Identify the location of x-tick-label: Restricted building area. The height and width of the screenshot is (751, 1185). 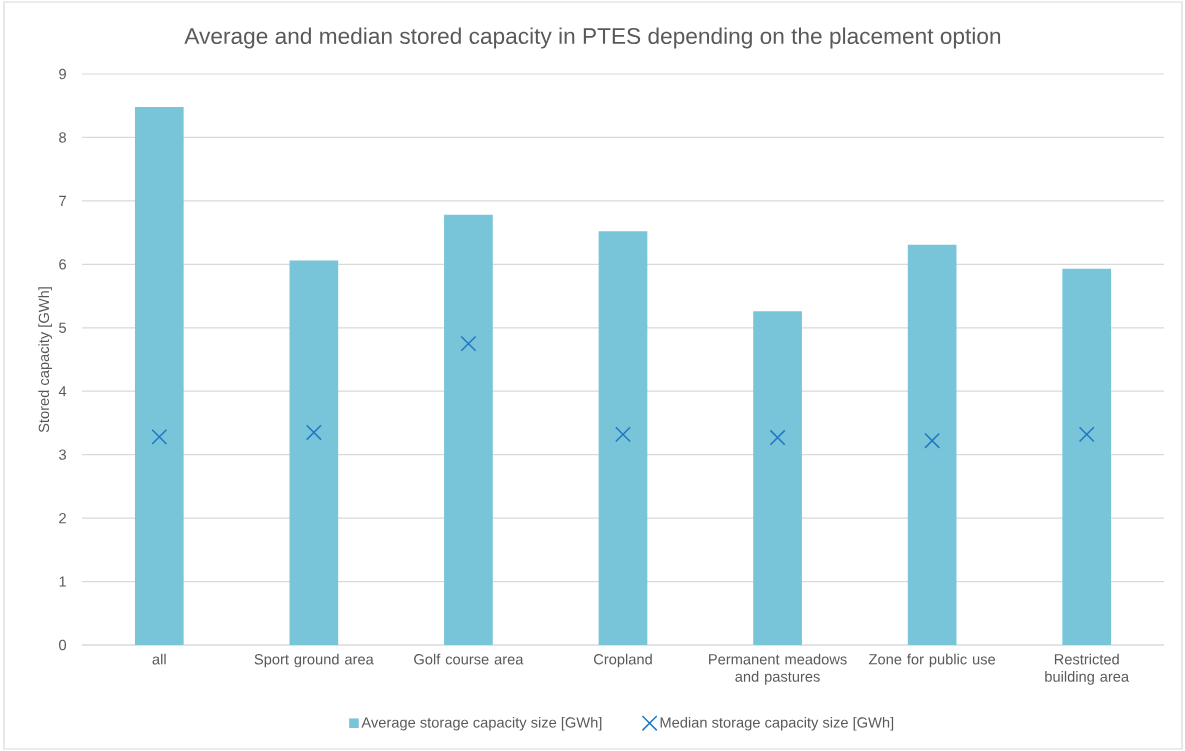
(1087, 669).